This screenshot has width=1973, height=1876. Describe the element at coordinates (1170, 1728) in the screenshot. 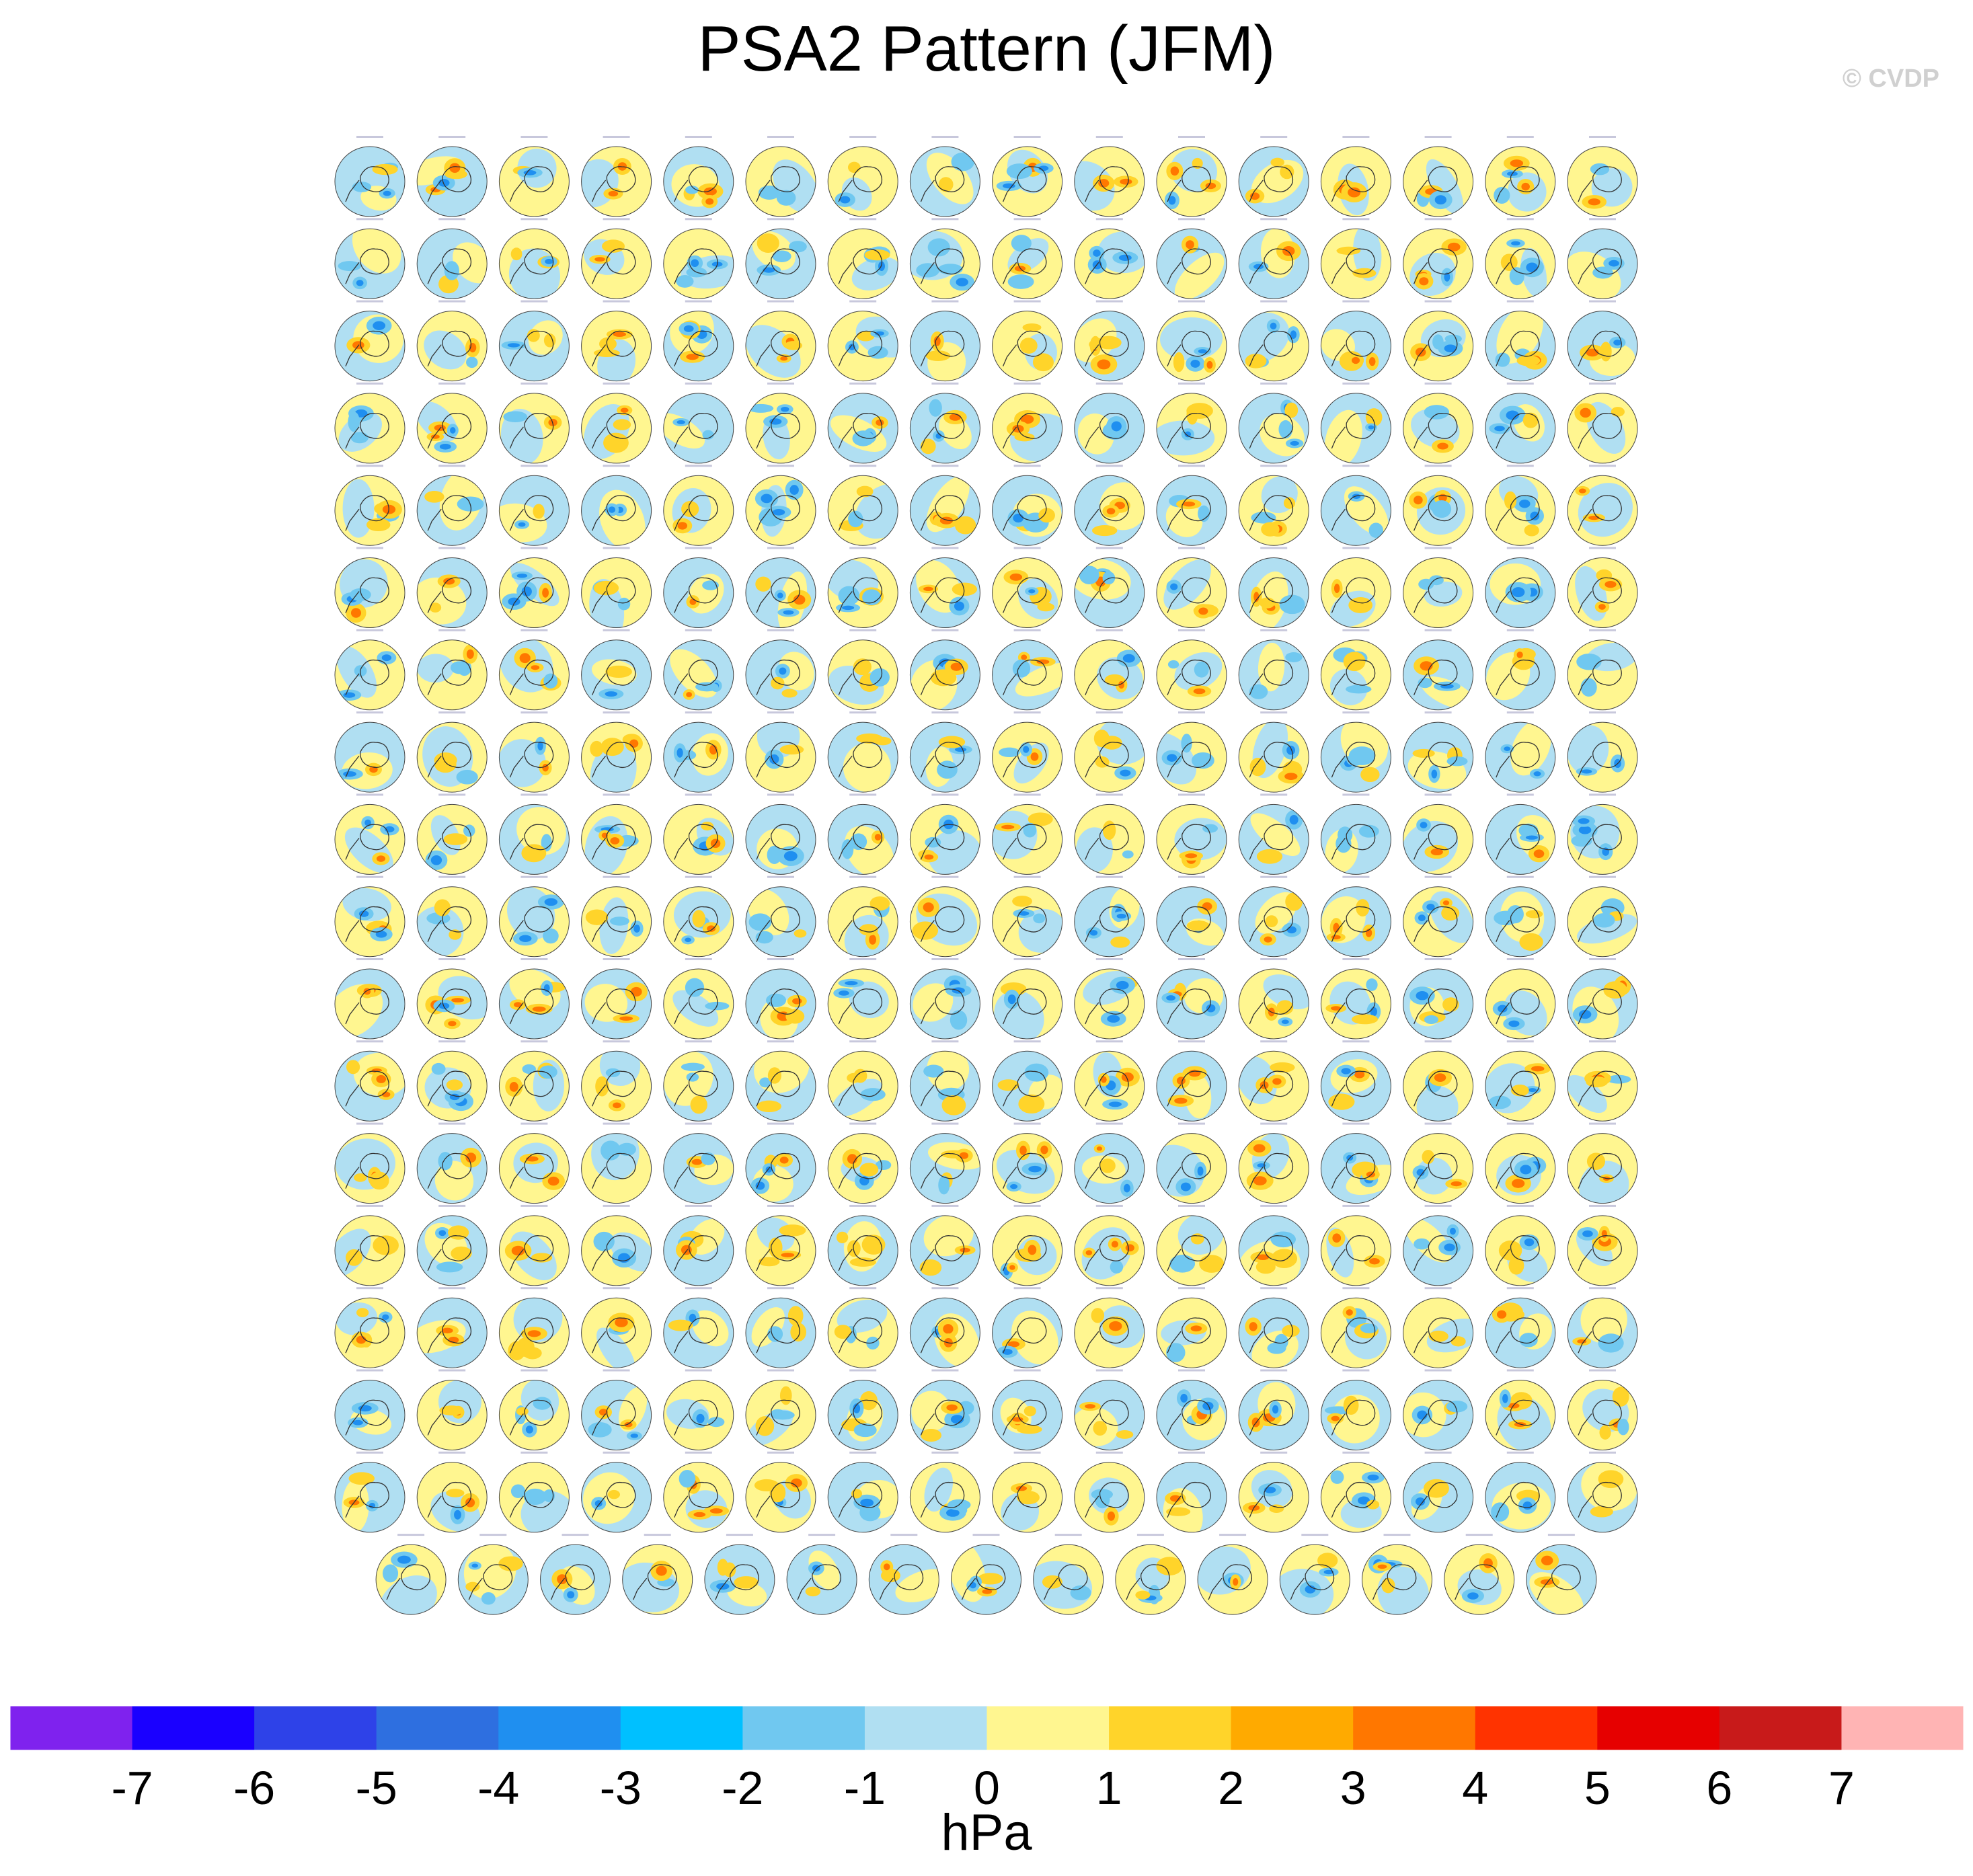

I see `colorbar-box` at that location.